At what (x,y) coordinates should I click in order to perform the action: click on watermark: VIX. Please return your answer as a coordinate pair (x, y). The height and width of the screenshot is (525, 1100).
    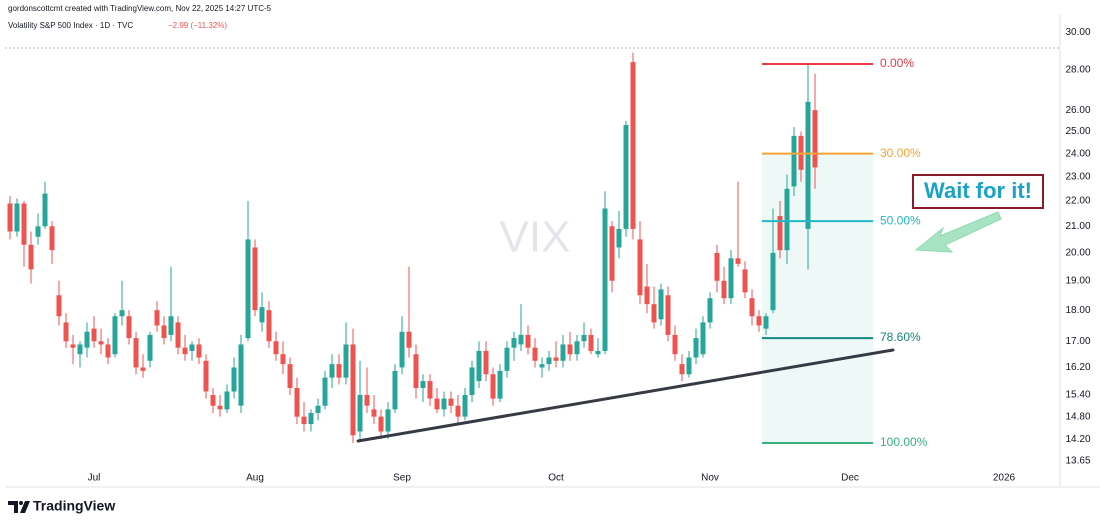
    Looking at the image, I should click on (535, 237).